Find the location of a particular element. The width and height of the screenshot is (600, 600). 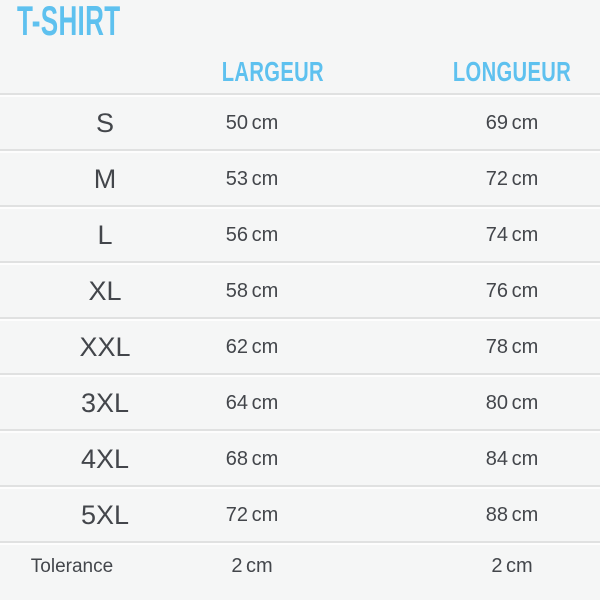

table-row: L 56 cm 74 cm is located at coordinates (300, 235).